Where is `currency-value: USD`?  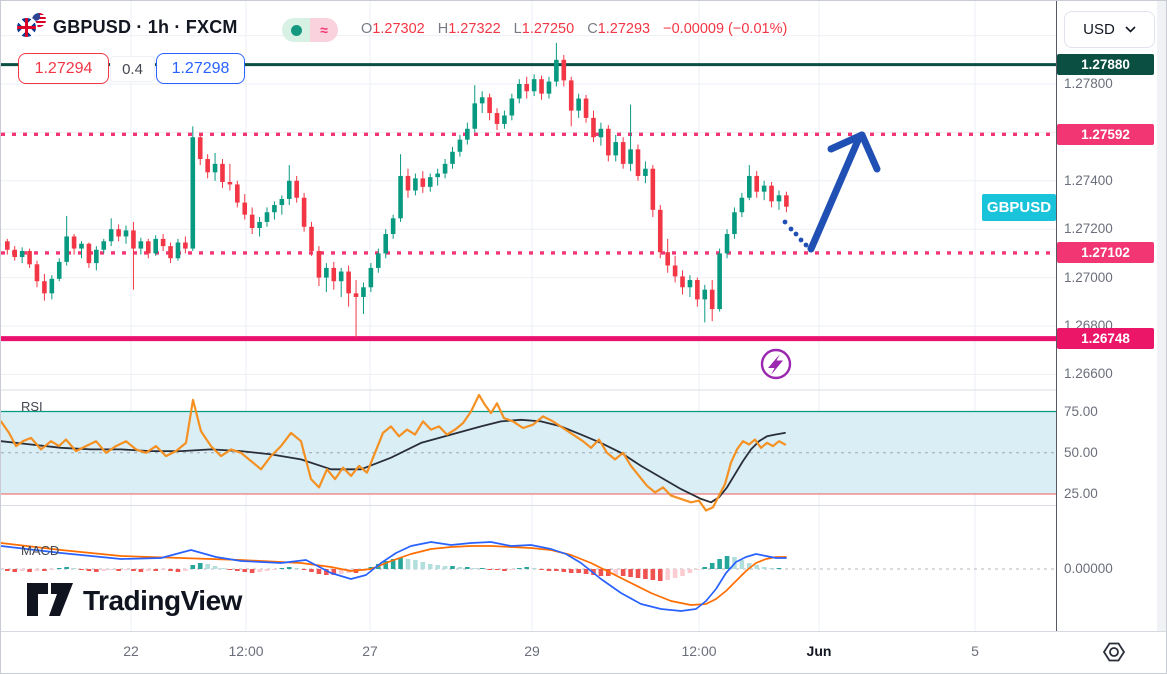
currency-value: USD is located at coordinates (1099, 29).